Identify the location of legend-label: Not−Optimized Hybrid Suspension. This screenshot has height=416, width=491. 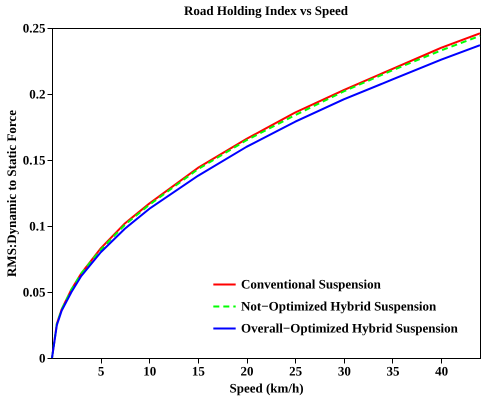
(339, 306).